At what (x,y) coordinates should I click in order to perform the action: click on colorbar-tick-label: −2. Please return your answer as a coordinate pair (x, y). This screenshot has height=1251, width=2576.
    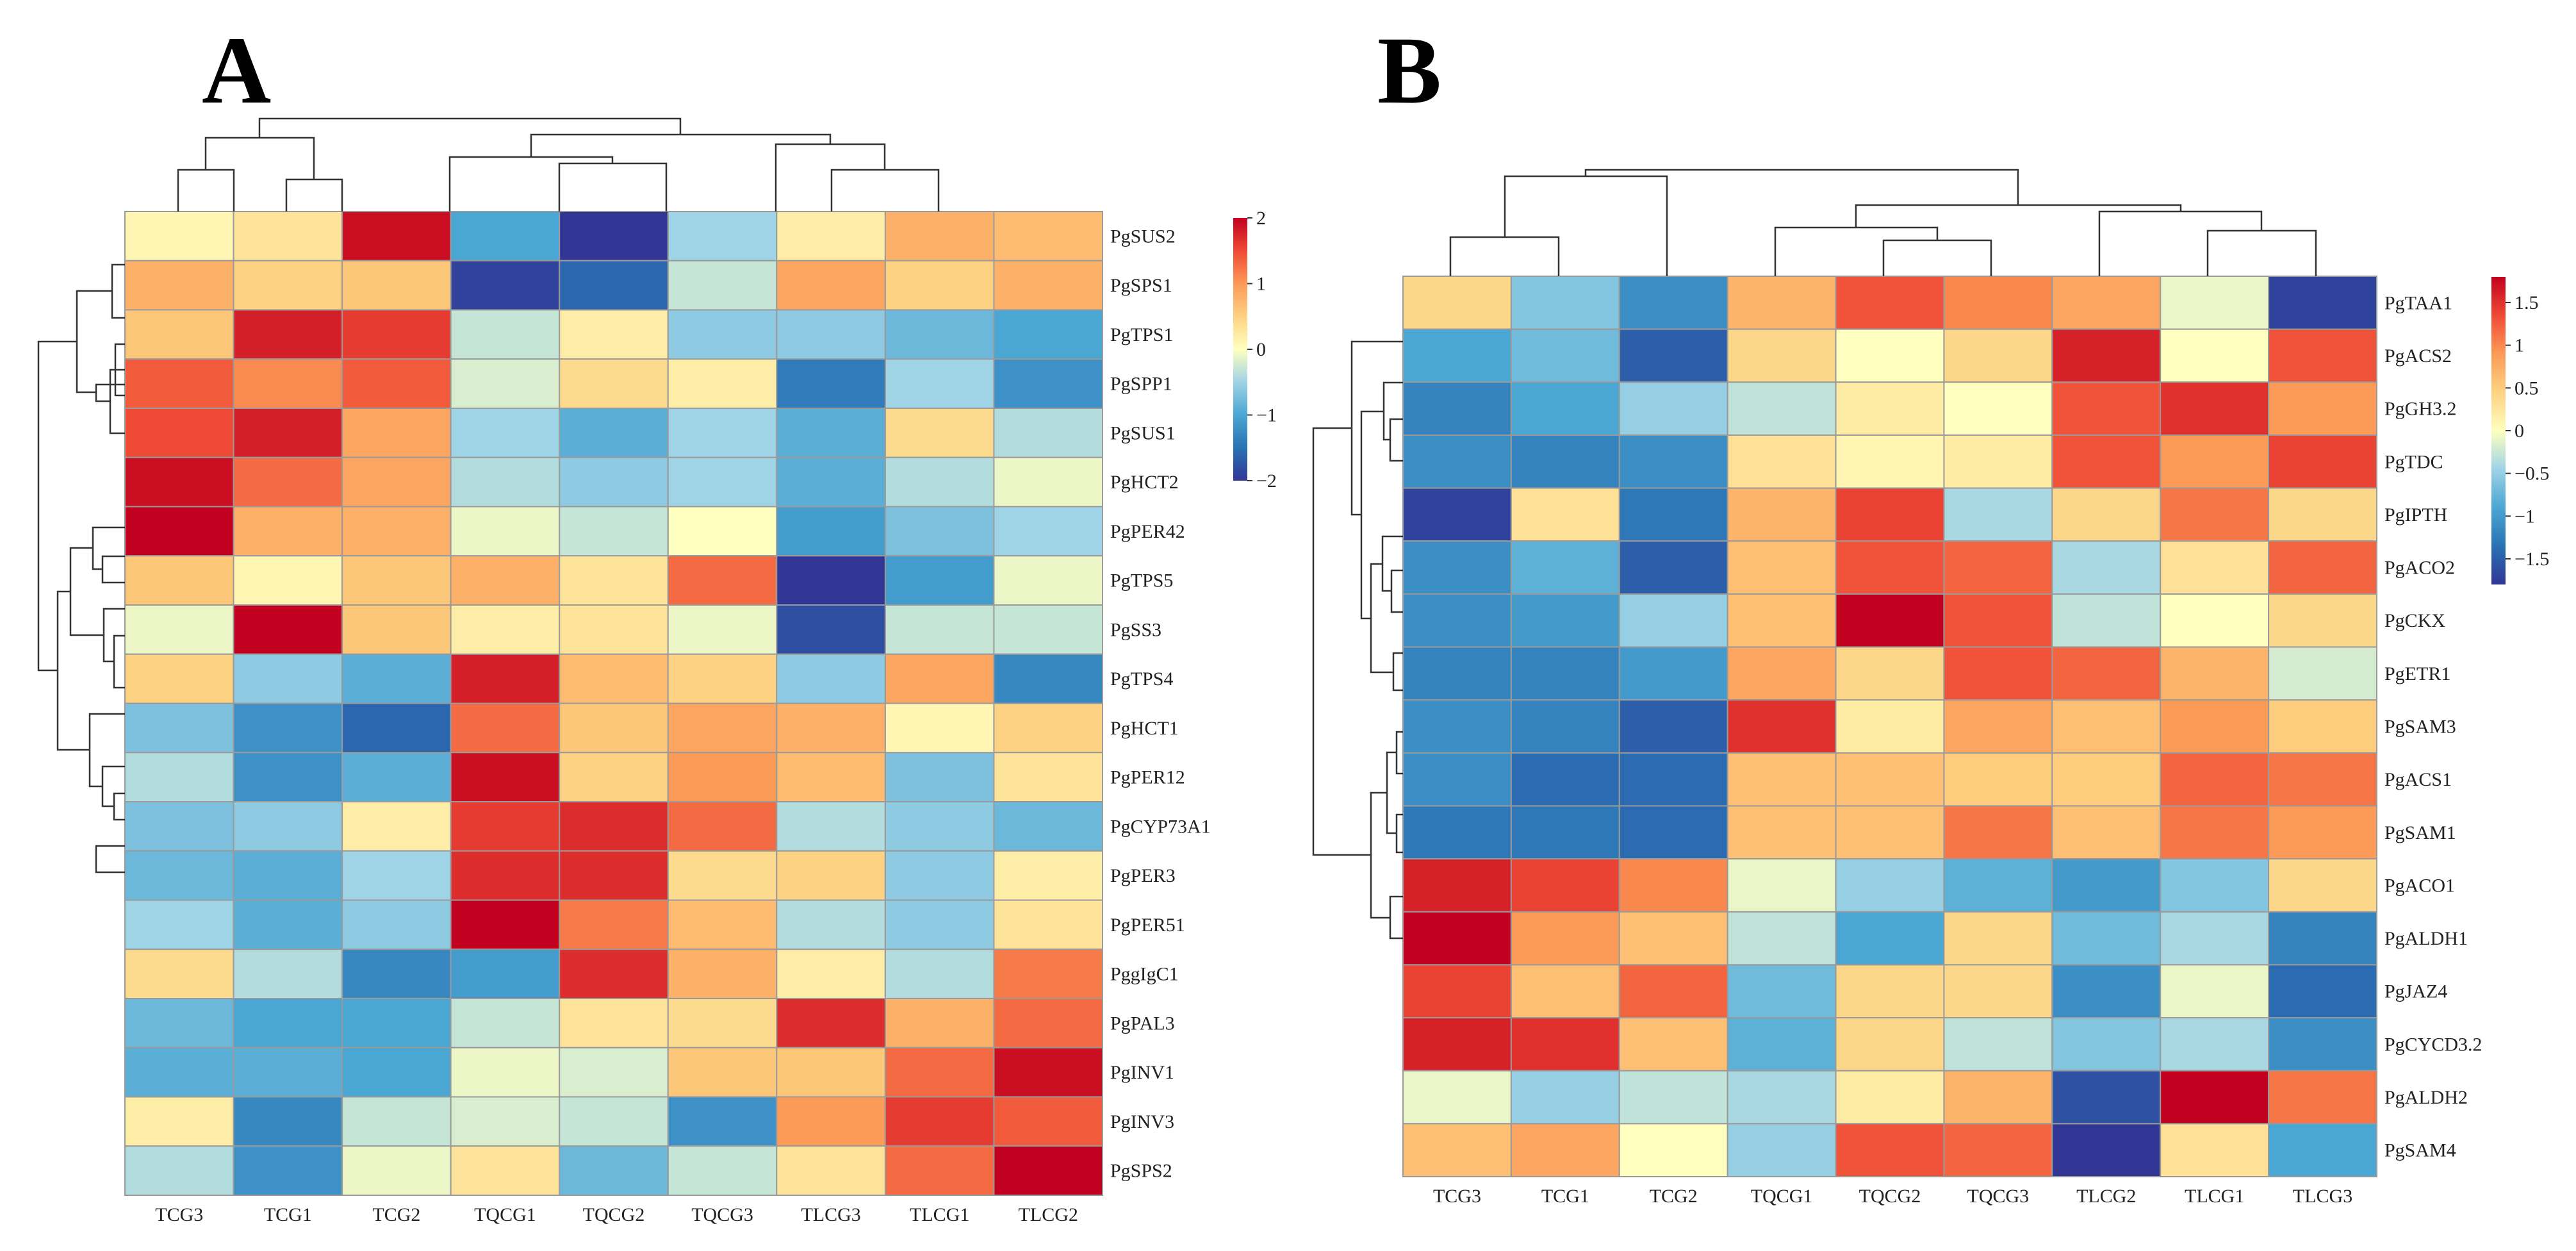
    Looking at the image, I should click on (1266, 481).